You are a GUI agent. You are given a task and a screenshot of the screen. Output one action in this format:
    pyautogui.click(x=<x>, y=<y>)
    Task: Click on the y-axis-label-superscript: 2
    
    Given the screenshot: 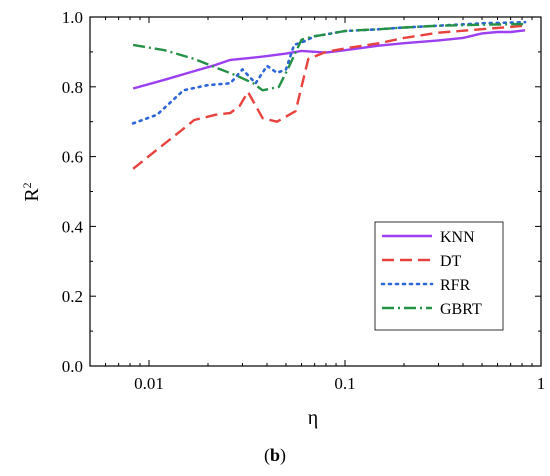 What is the action you would take?
    pyautogui.click(x=27, y=185)
    